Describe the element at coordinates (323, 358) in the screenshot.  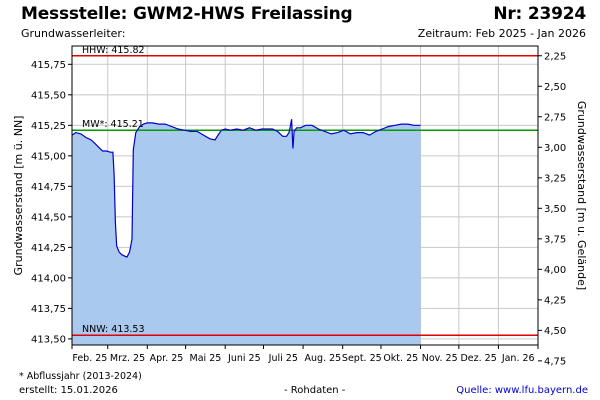
I see `x-tick-label: Aug. 25` at that location.